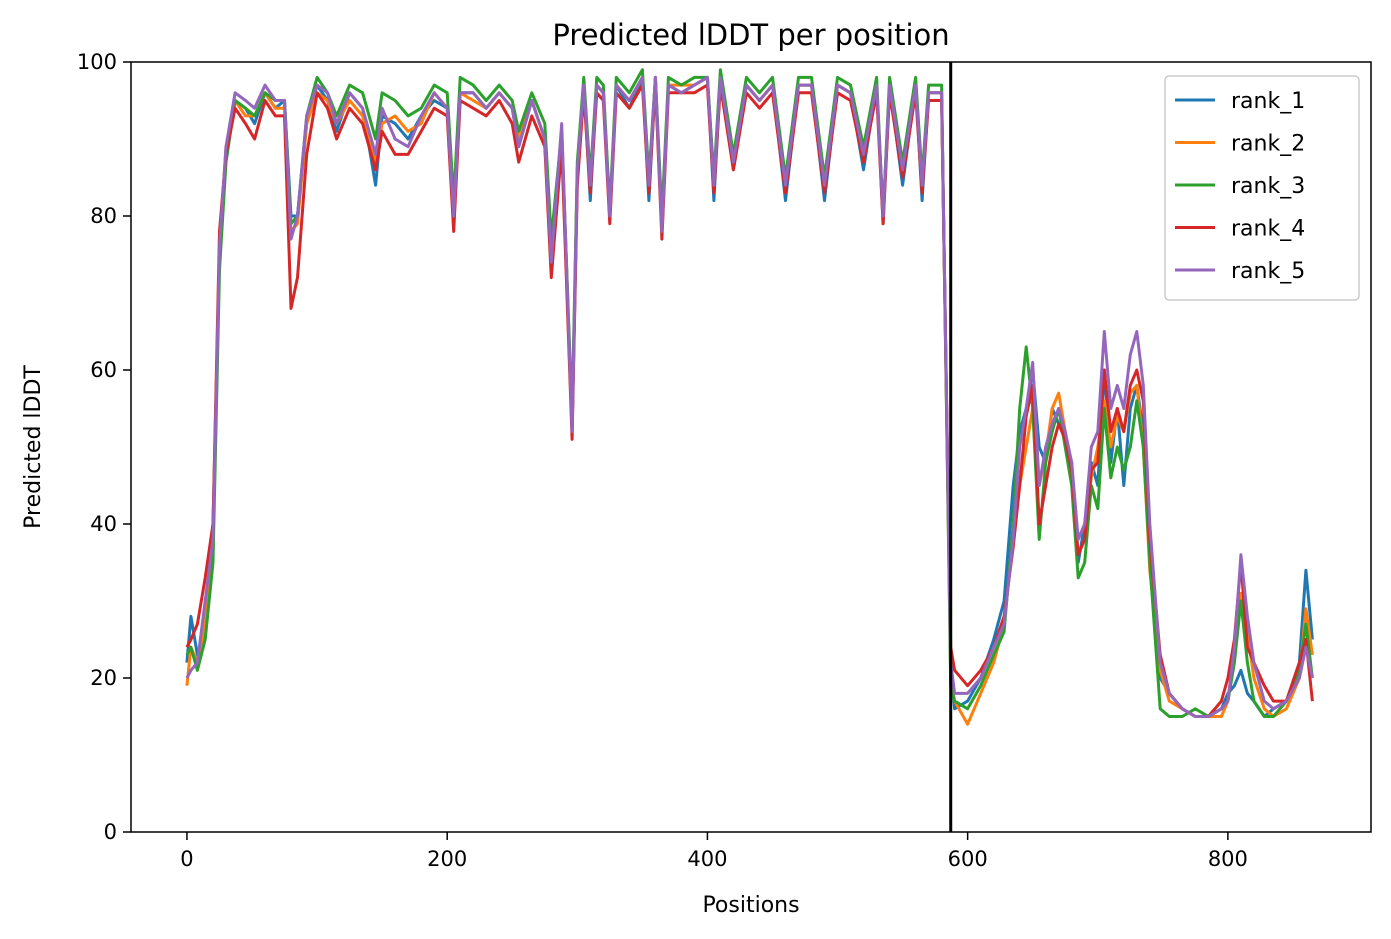  What do you see at coordinates (33, 447) in the screenshot?
I see `y-axis-label: Predicted lDDT` at bounding box center [33, 447].